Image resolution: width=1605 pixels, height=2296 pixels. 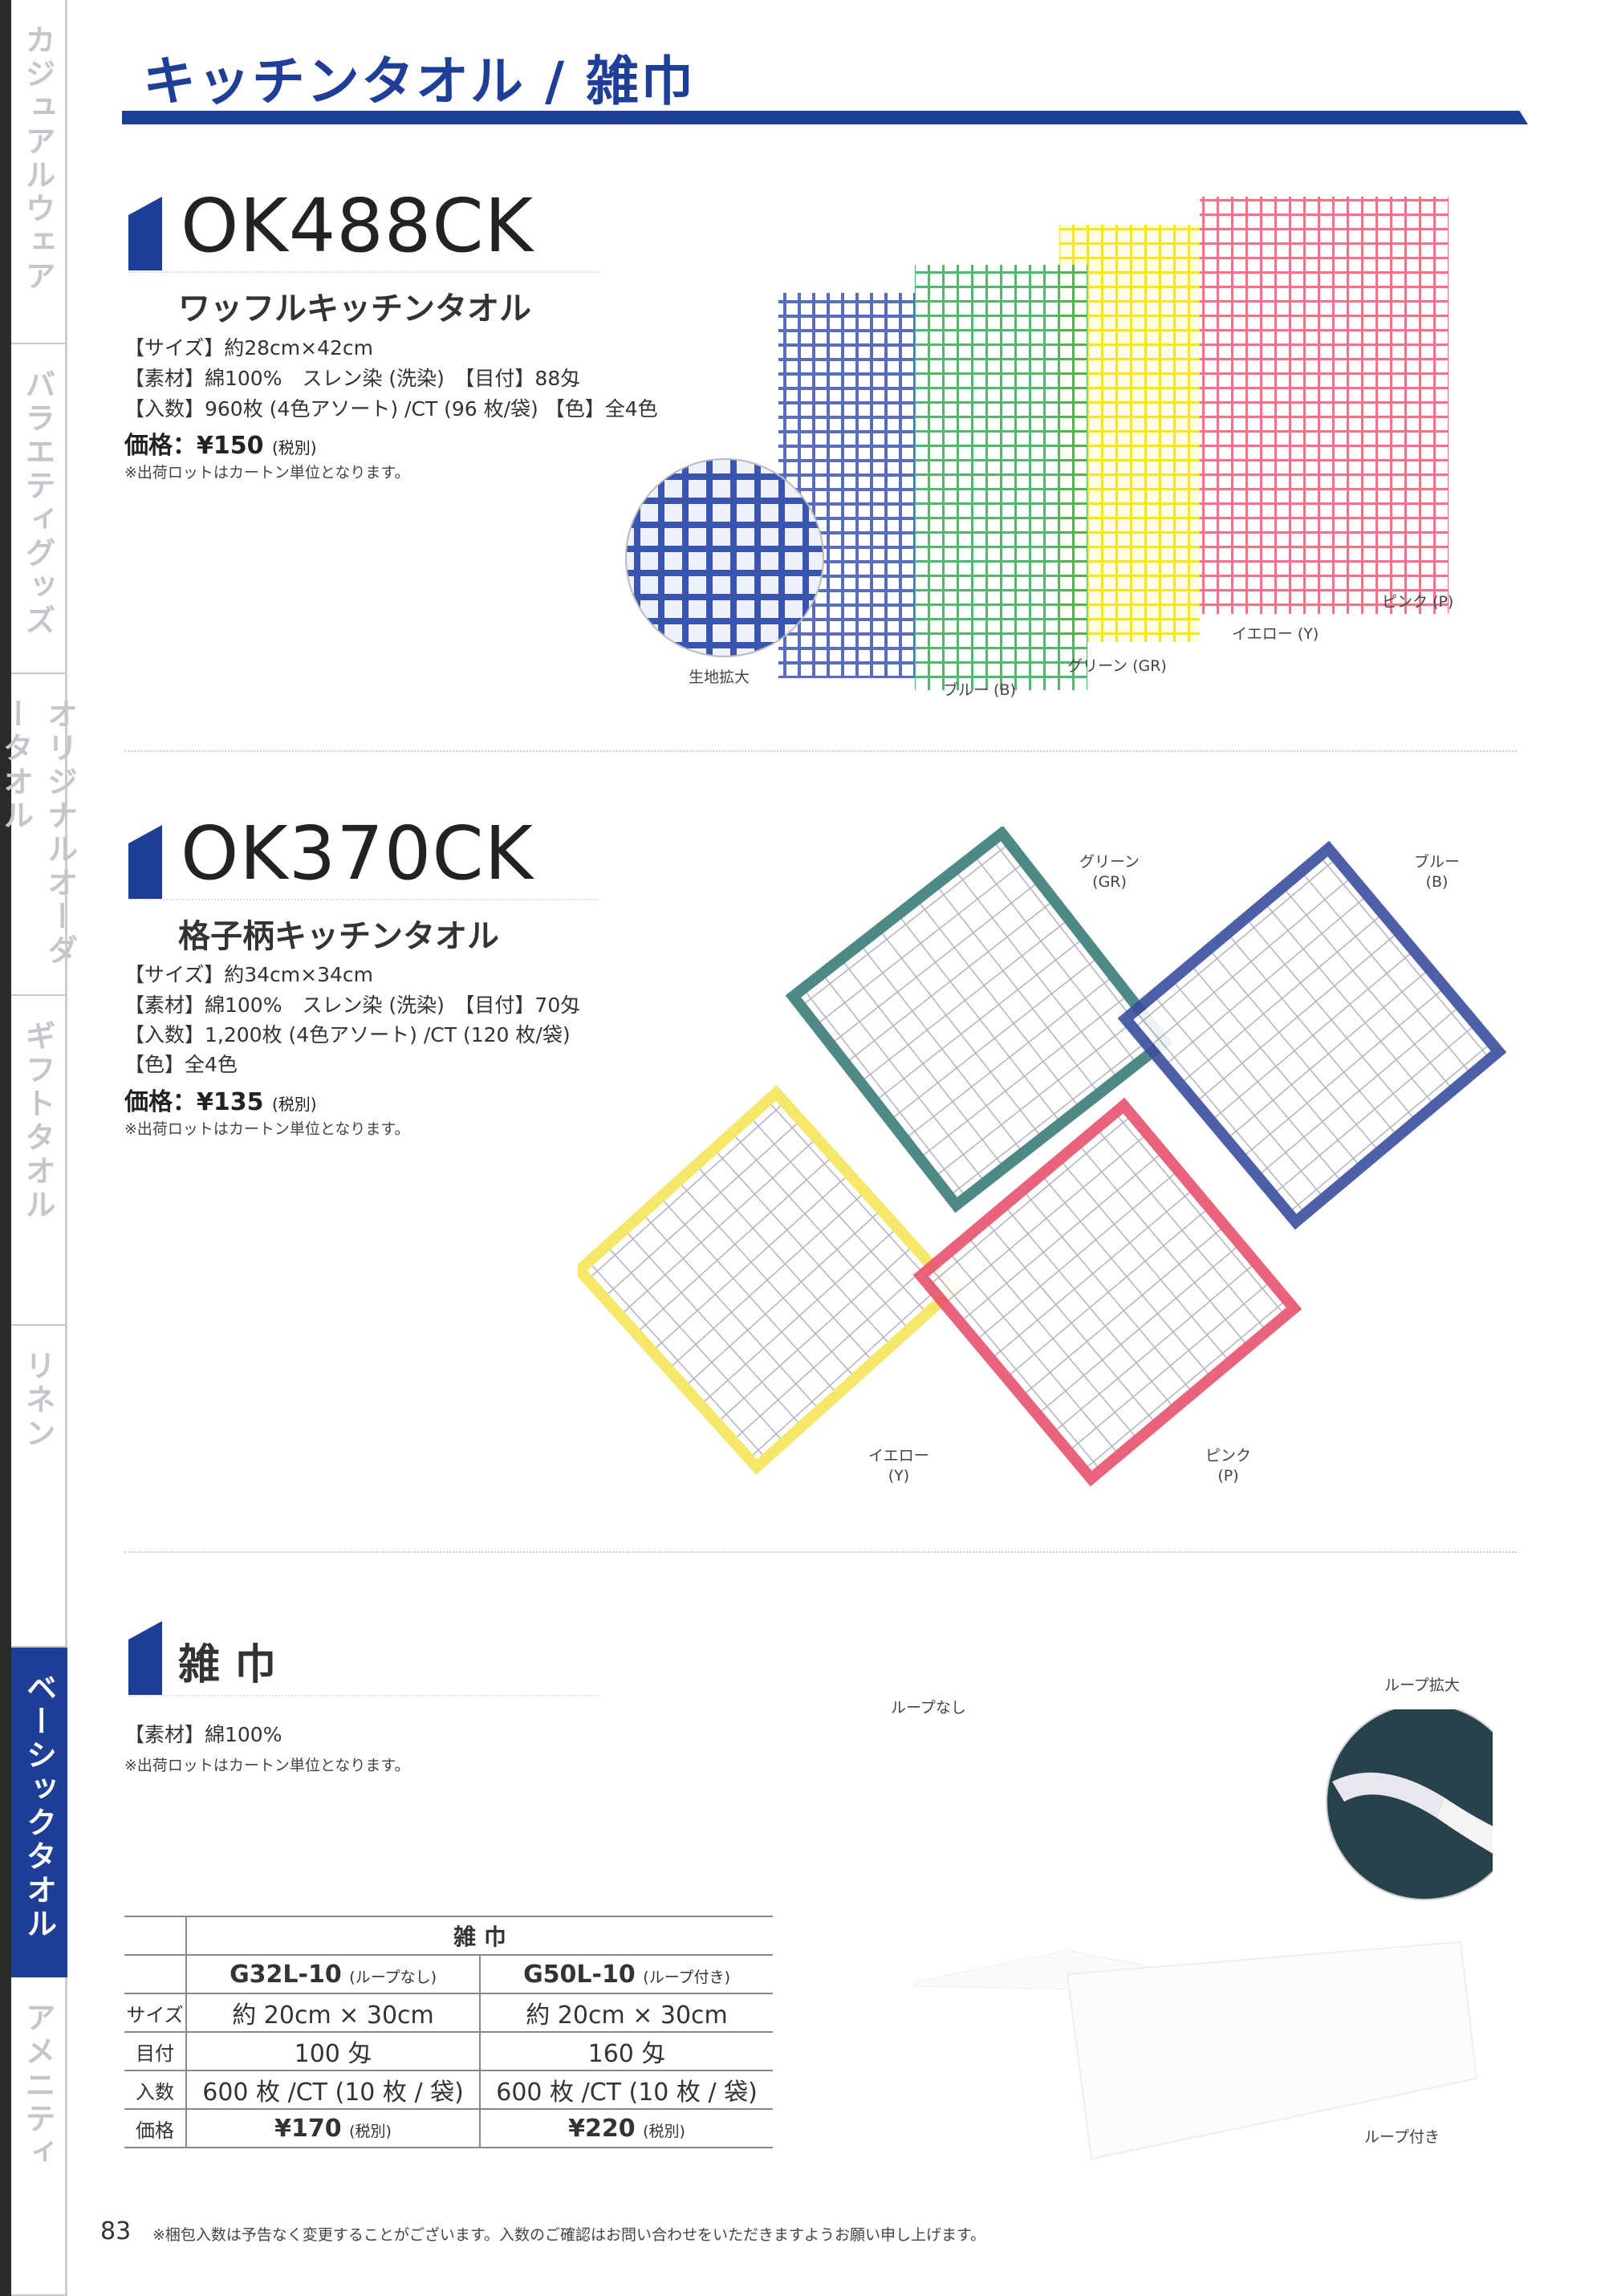 I want to click on table-header-row: 雑 巾, so click(x=448, y=1936).